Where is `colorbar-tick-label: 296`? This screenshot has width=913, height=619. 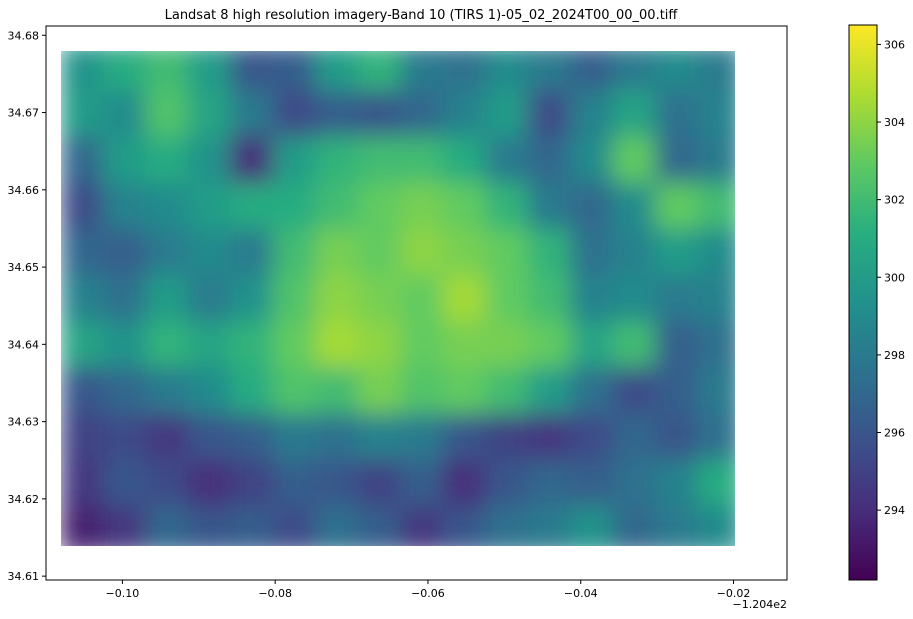 colorbar-tick-label: 296 is located at coordinates (894, 433).